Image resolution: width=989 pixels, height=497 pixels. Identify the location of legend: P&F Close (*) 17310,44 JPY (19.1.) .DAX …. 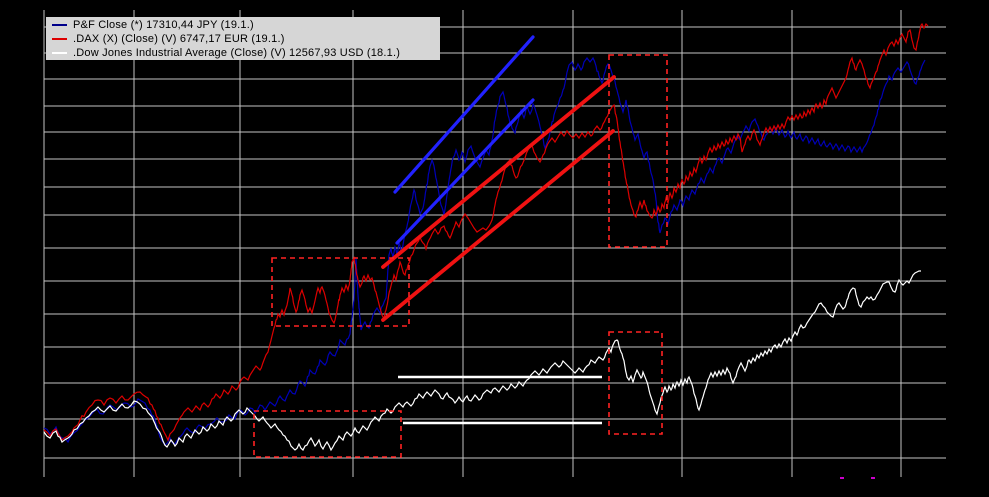
(243, 38).